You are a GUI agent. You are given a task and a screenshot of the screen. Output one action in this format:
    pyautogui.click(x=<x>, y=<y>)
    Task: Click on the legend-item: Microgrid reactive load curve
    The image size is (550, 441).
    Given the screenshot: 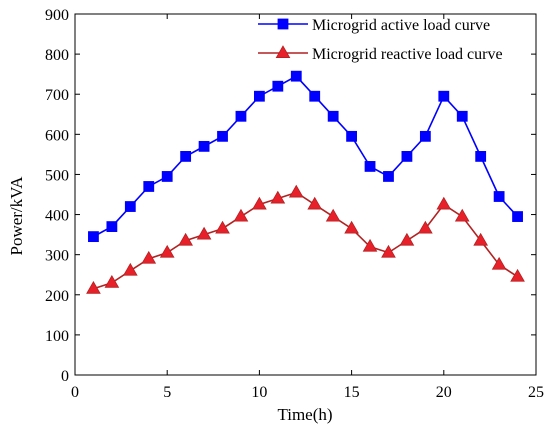 What is the action you would take?
    pyautogui.click(x=380, y=54)
    